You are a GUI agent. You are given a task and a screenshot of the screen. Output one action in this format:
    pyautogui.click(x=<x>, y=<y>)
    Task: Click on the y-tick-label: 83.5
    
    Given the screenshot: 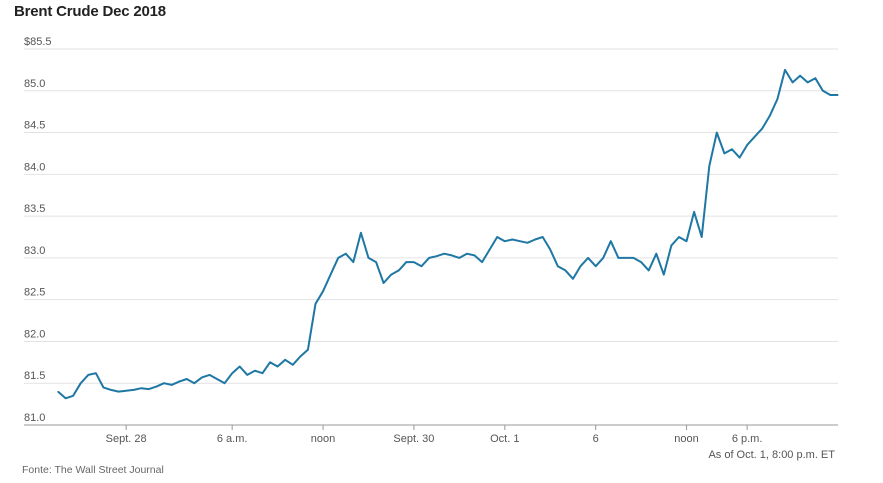 What is the action you would take?
    pyautogui.click(x=34, y=209)
    